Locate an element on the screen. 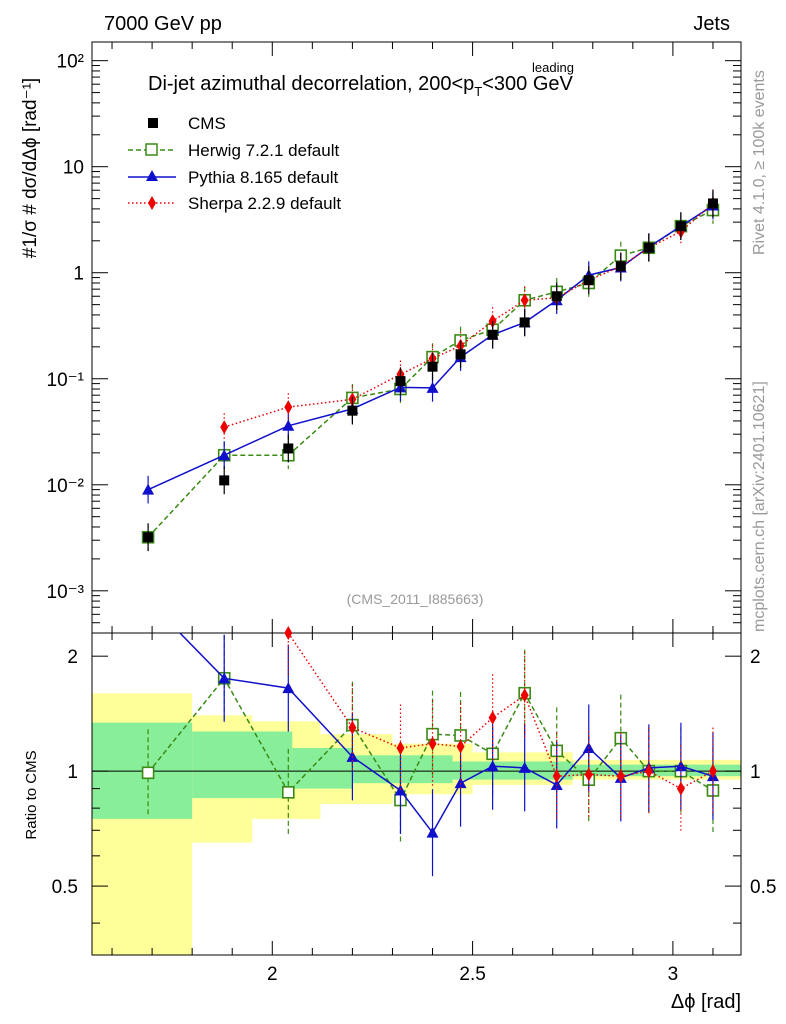  header-right: Jets is located at coordinates (711, 24).